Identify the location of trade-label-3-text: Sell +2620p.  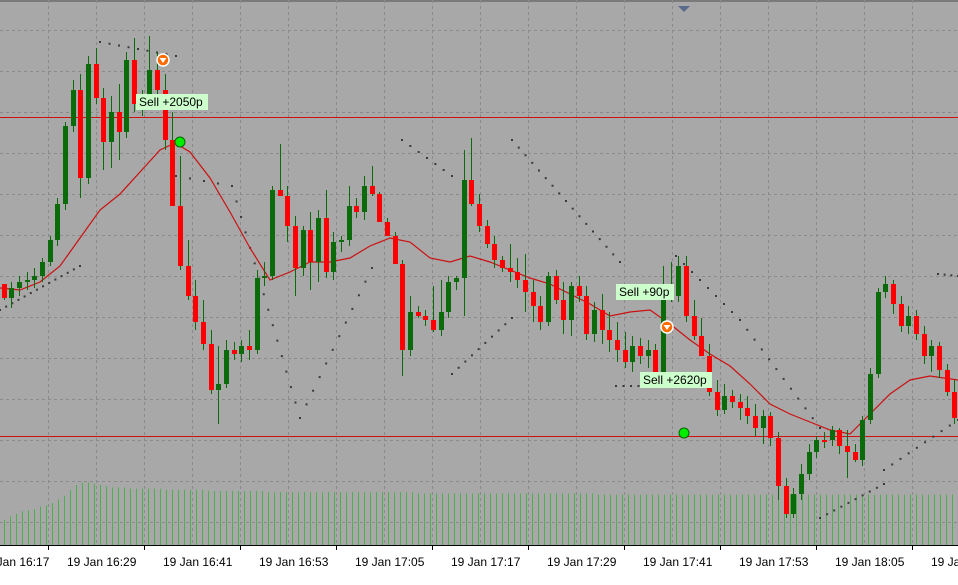
(675, 380).